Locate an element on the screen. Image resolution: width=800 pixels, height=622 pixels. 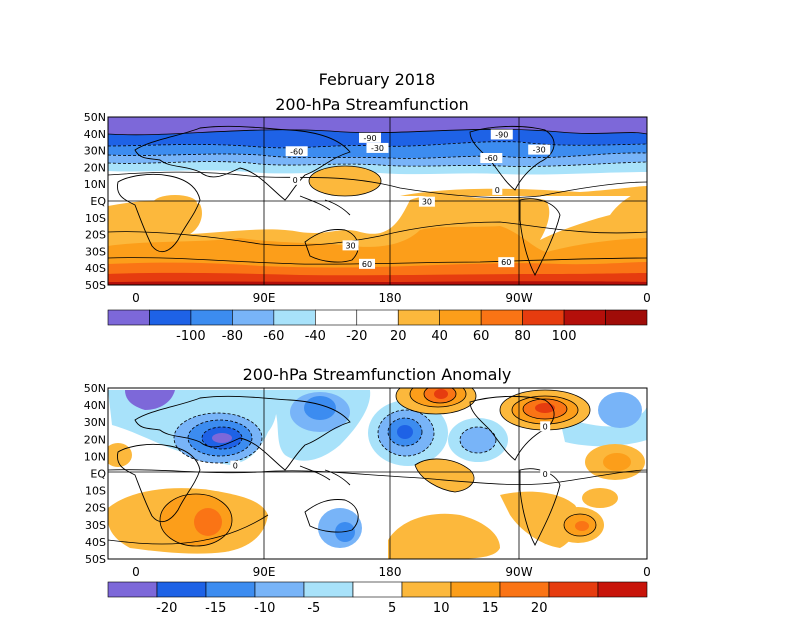
bottom-north-america-coast is located at coordinates (512, 428).